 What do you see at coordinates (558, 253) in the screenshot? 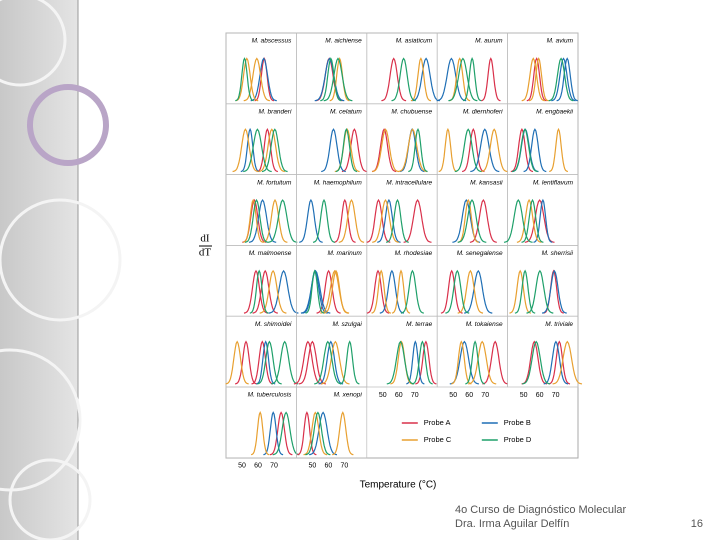
I see `panel-label: M. sherrisii` at bounding box center [558, 253].